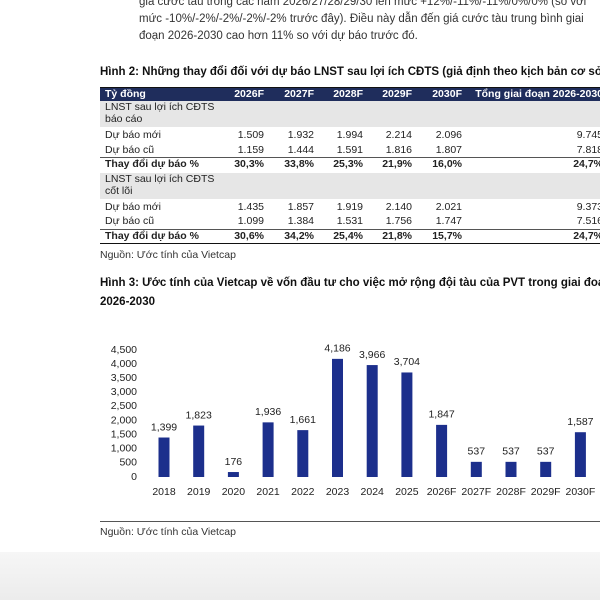 This screenshot has width=600, height=600. I want to click on data-label: 1,847, so click(441, 415).